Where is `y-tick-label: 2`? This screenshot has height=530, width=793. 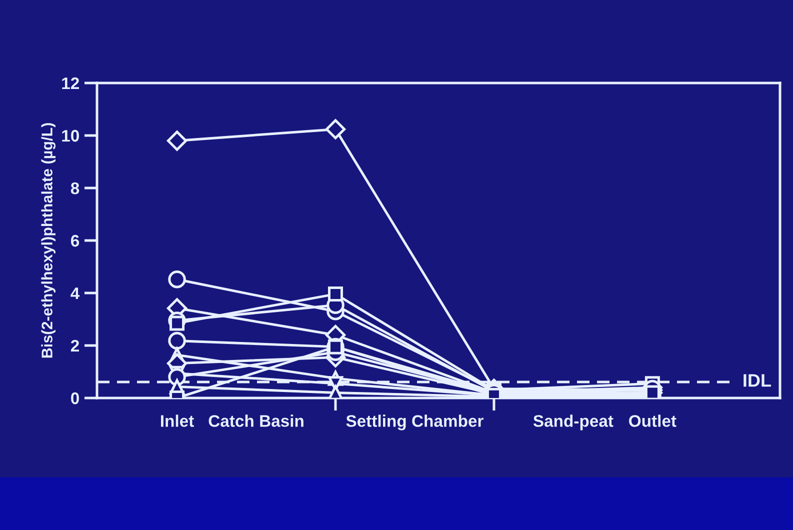 y-tick-label: 2 is located at coordinates (74, 346).